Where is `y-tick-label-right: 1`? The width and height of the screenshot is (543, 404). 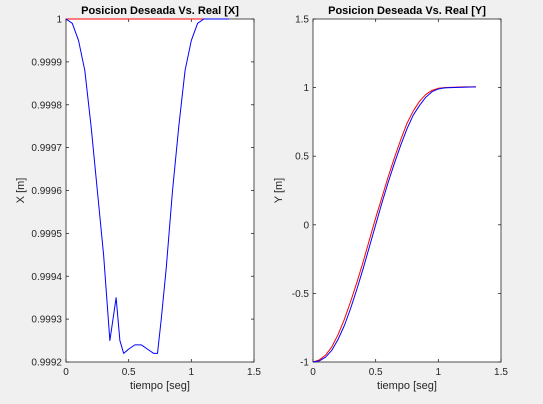
y-tick-label-right: 1 is located at coordinates (306, 88).